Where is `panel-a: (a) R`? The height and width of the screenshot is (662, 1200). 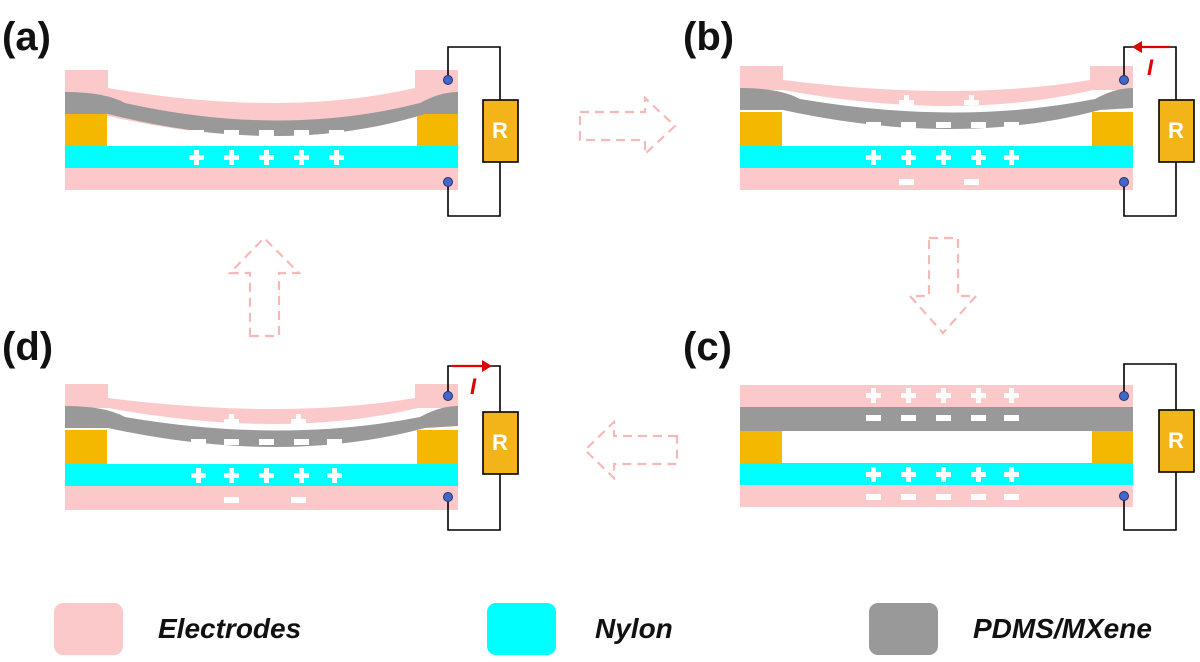 panel-a: (a) R is located at coordinates (260, 116).